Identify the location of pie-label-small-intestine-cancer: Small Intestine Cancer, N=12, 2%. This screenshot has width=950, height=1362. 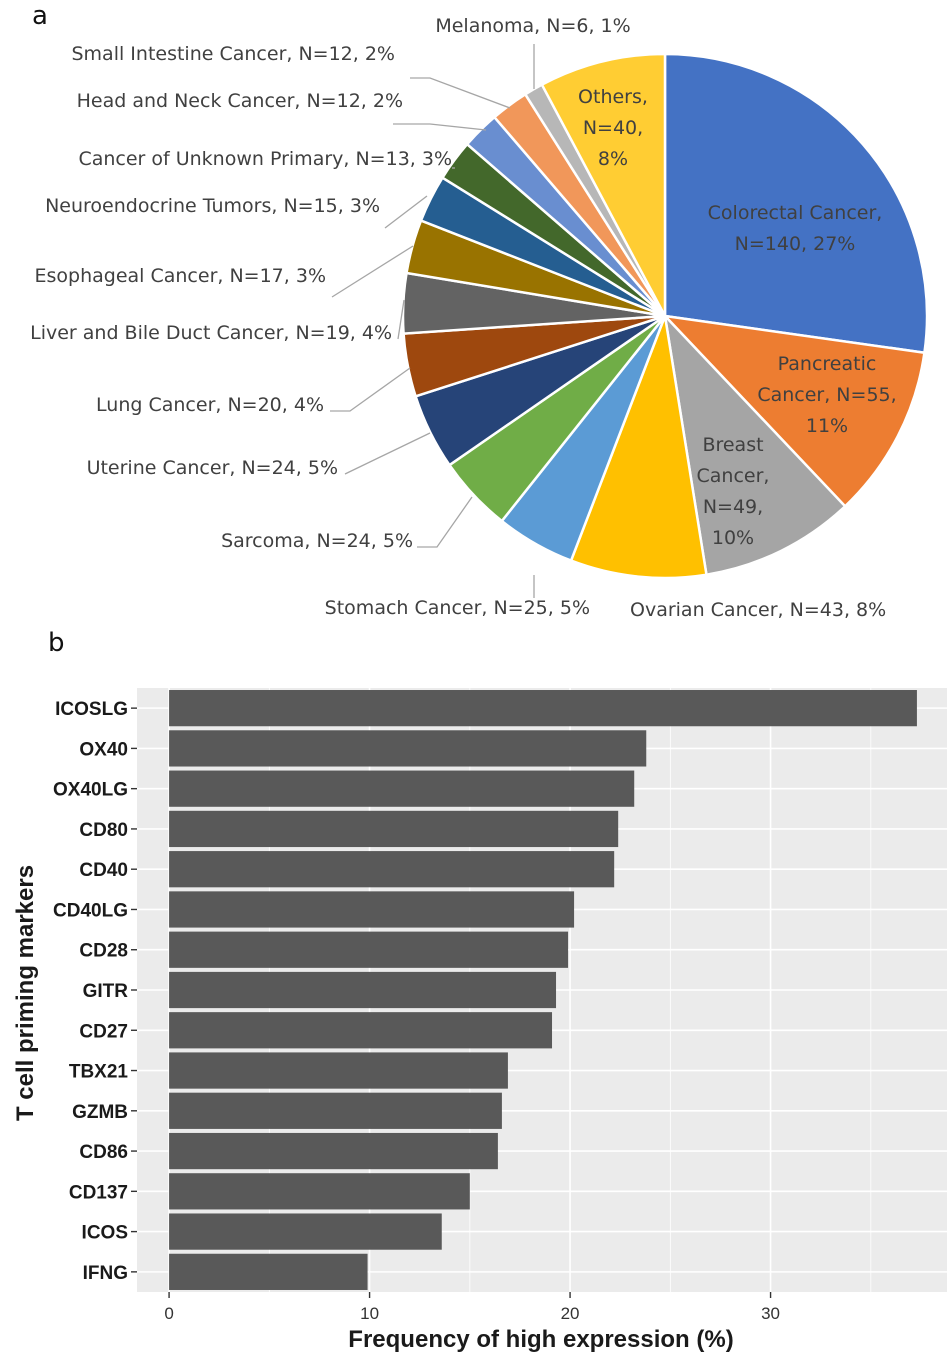
(233, 54).